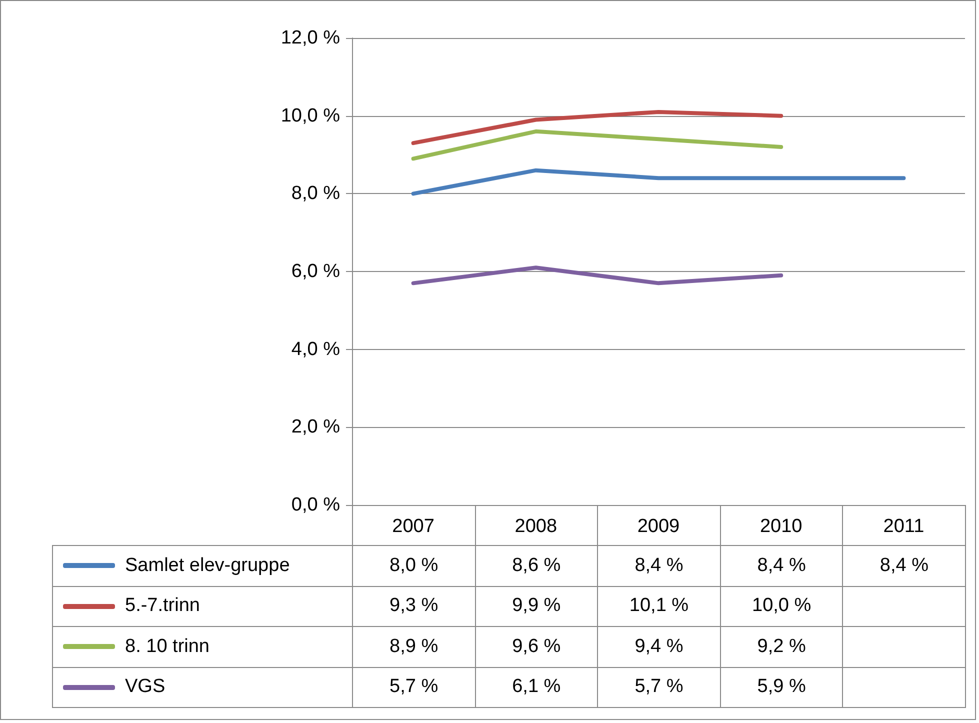 This screenshot has height=723, width=979. I want to click on y-tick-label: 6,0 %, so click(315, 271).